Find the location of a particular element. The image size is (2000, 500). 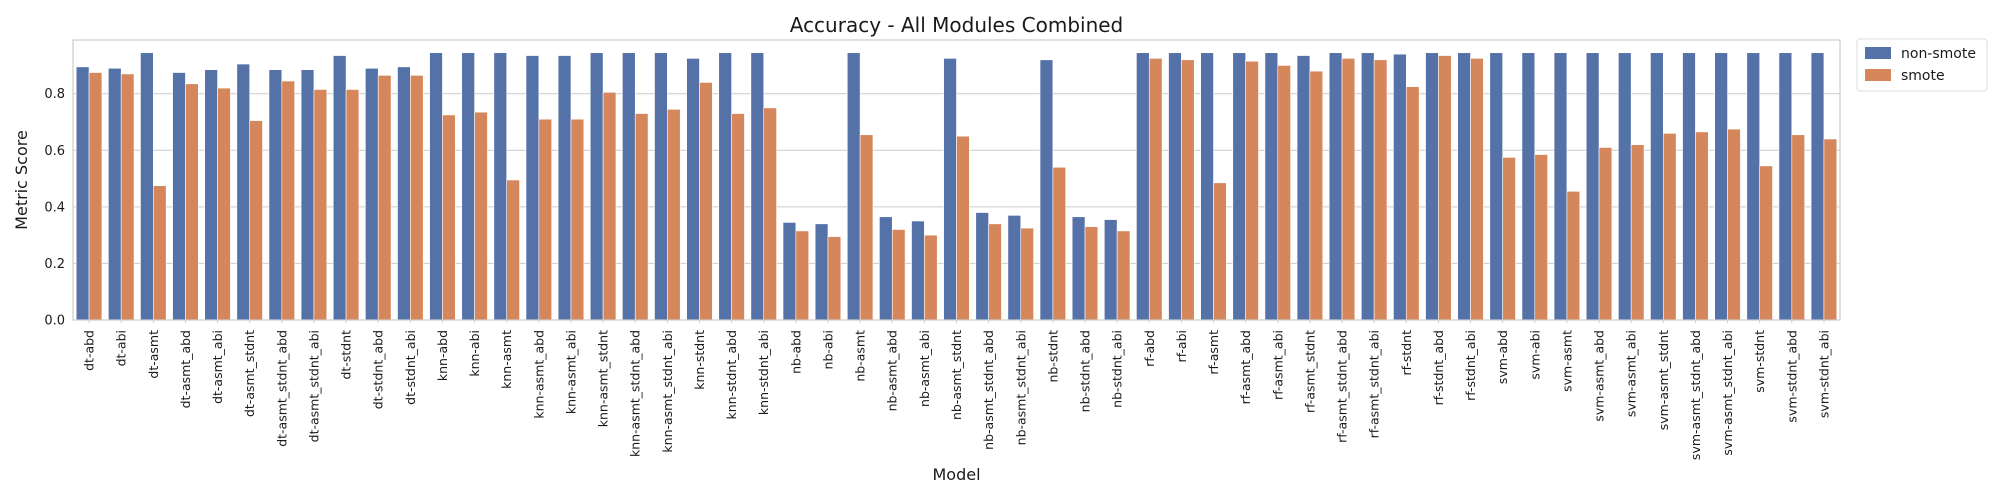

bar-smote-svm-asmt_stdnt is located at coordinates (1670, 227).